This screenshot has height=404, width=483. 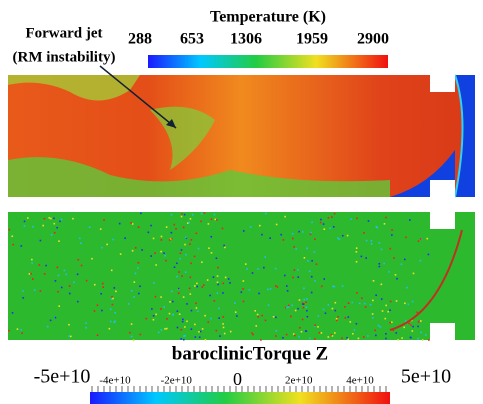 What do you see at coordinates (63, 33) in the screenshot?
I see `annotation: Forward jet` at bounding box center [63, 33].